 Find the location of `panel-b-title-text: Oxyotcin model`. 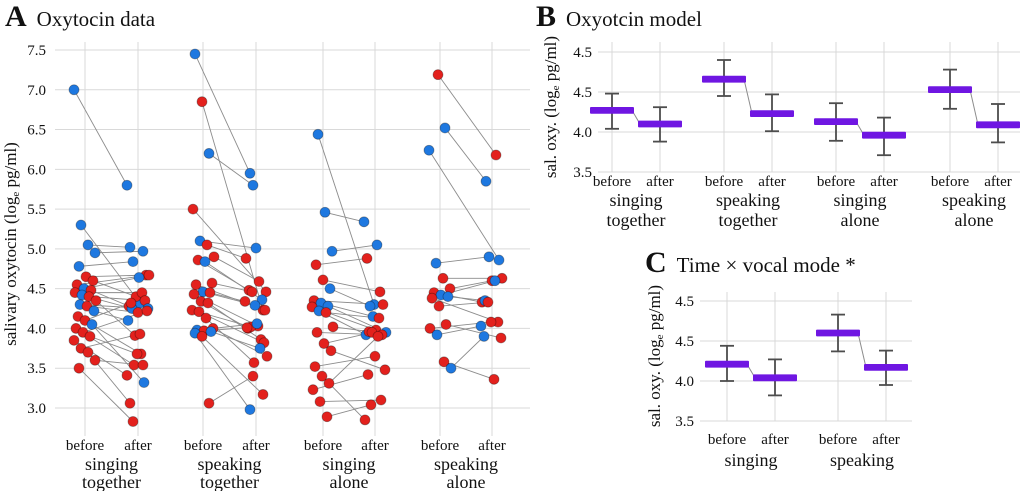

panel-b-title-text: Oxyotcin model is located at coordinates (634, 19).